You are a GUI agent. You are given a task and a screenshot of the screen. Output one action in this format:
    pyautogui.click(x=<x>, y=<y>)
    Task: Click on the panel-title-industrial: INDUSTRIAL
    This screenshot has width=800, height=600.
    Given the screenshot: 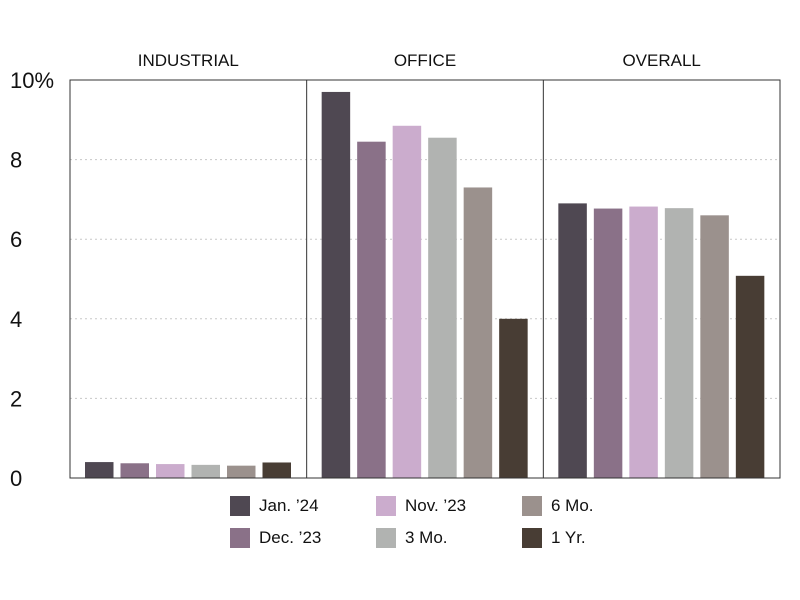 What is the action you would take?
    pyautogui.click(x=188, y=60)
    